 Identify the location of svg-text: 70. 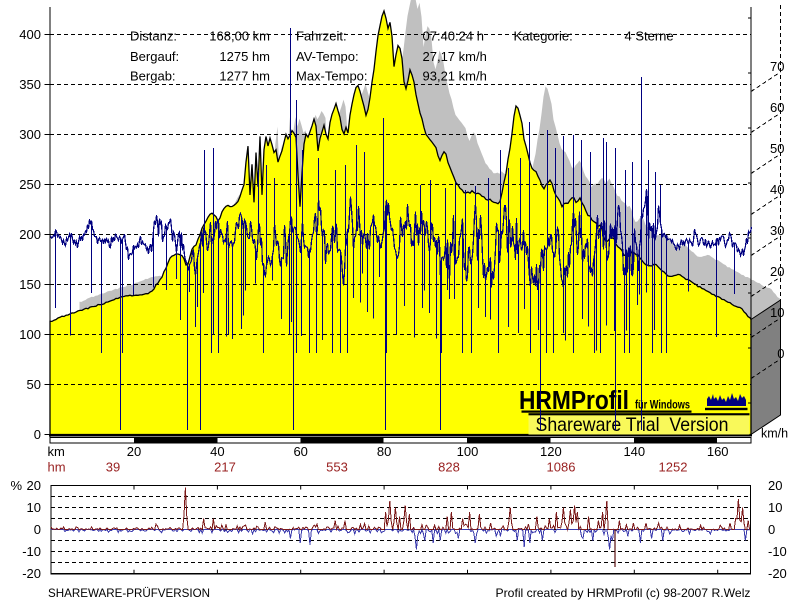
(777, 66).